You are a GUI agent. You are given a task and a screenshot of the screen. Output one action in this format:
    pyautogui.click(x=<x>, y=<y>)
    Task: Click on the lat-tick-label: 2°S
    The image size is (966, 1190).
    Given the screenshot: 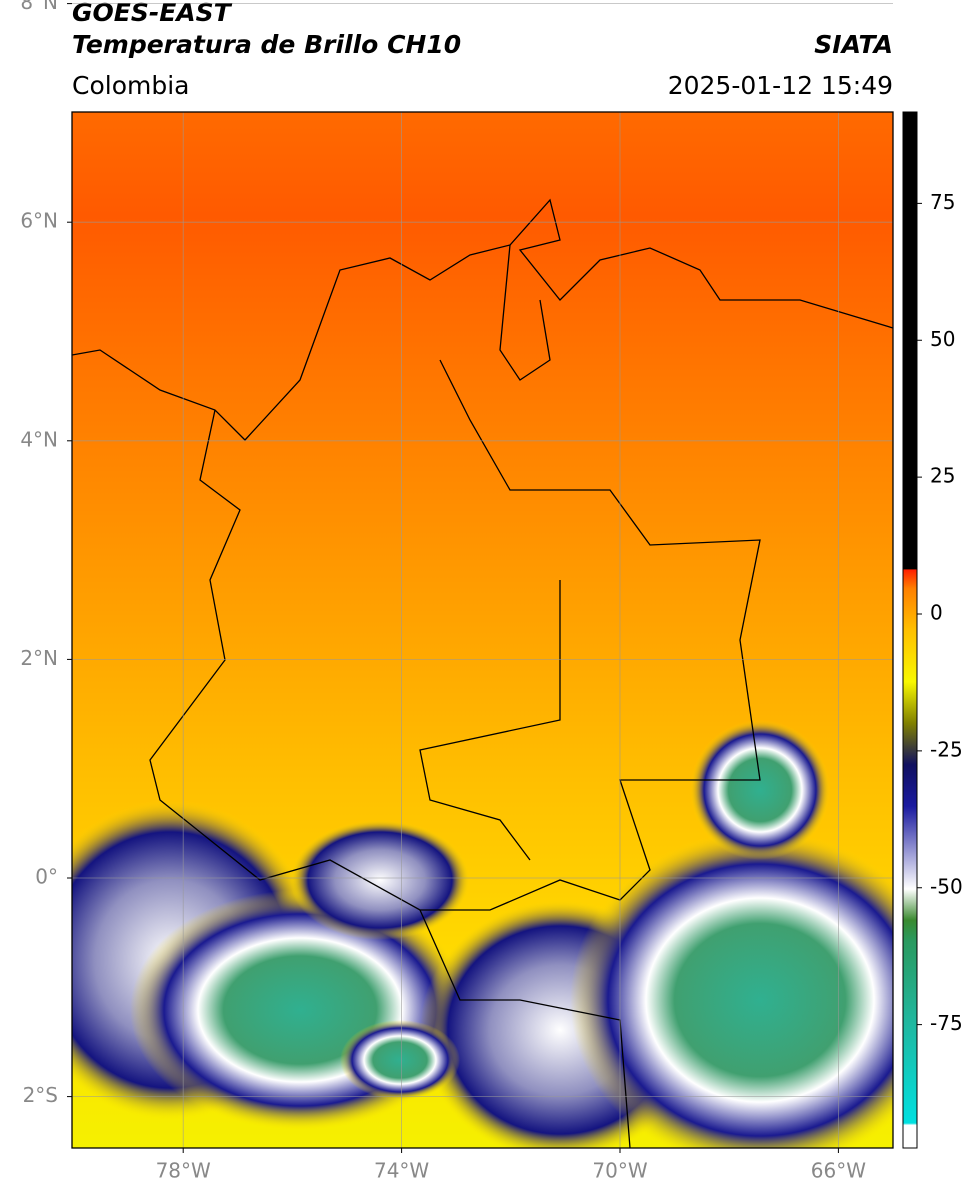 What is the action you would take?
    pyautogui.click(x=40, y=1095)
    